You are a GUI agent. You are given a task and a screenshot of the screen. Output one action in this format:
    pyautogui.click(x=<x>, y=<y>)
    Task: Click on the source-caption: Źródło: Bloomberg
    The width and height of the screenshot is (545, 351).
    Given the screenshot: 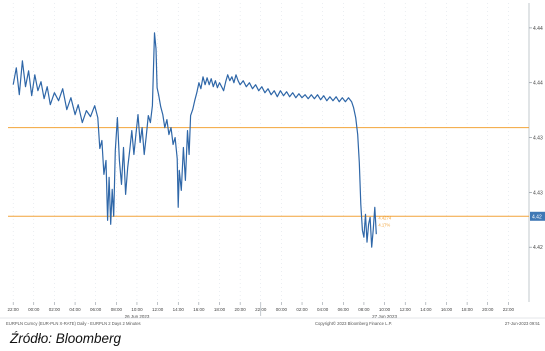 What is the action you would take?
    pyautogui.click(x=66, y=338)
    